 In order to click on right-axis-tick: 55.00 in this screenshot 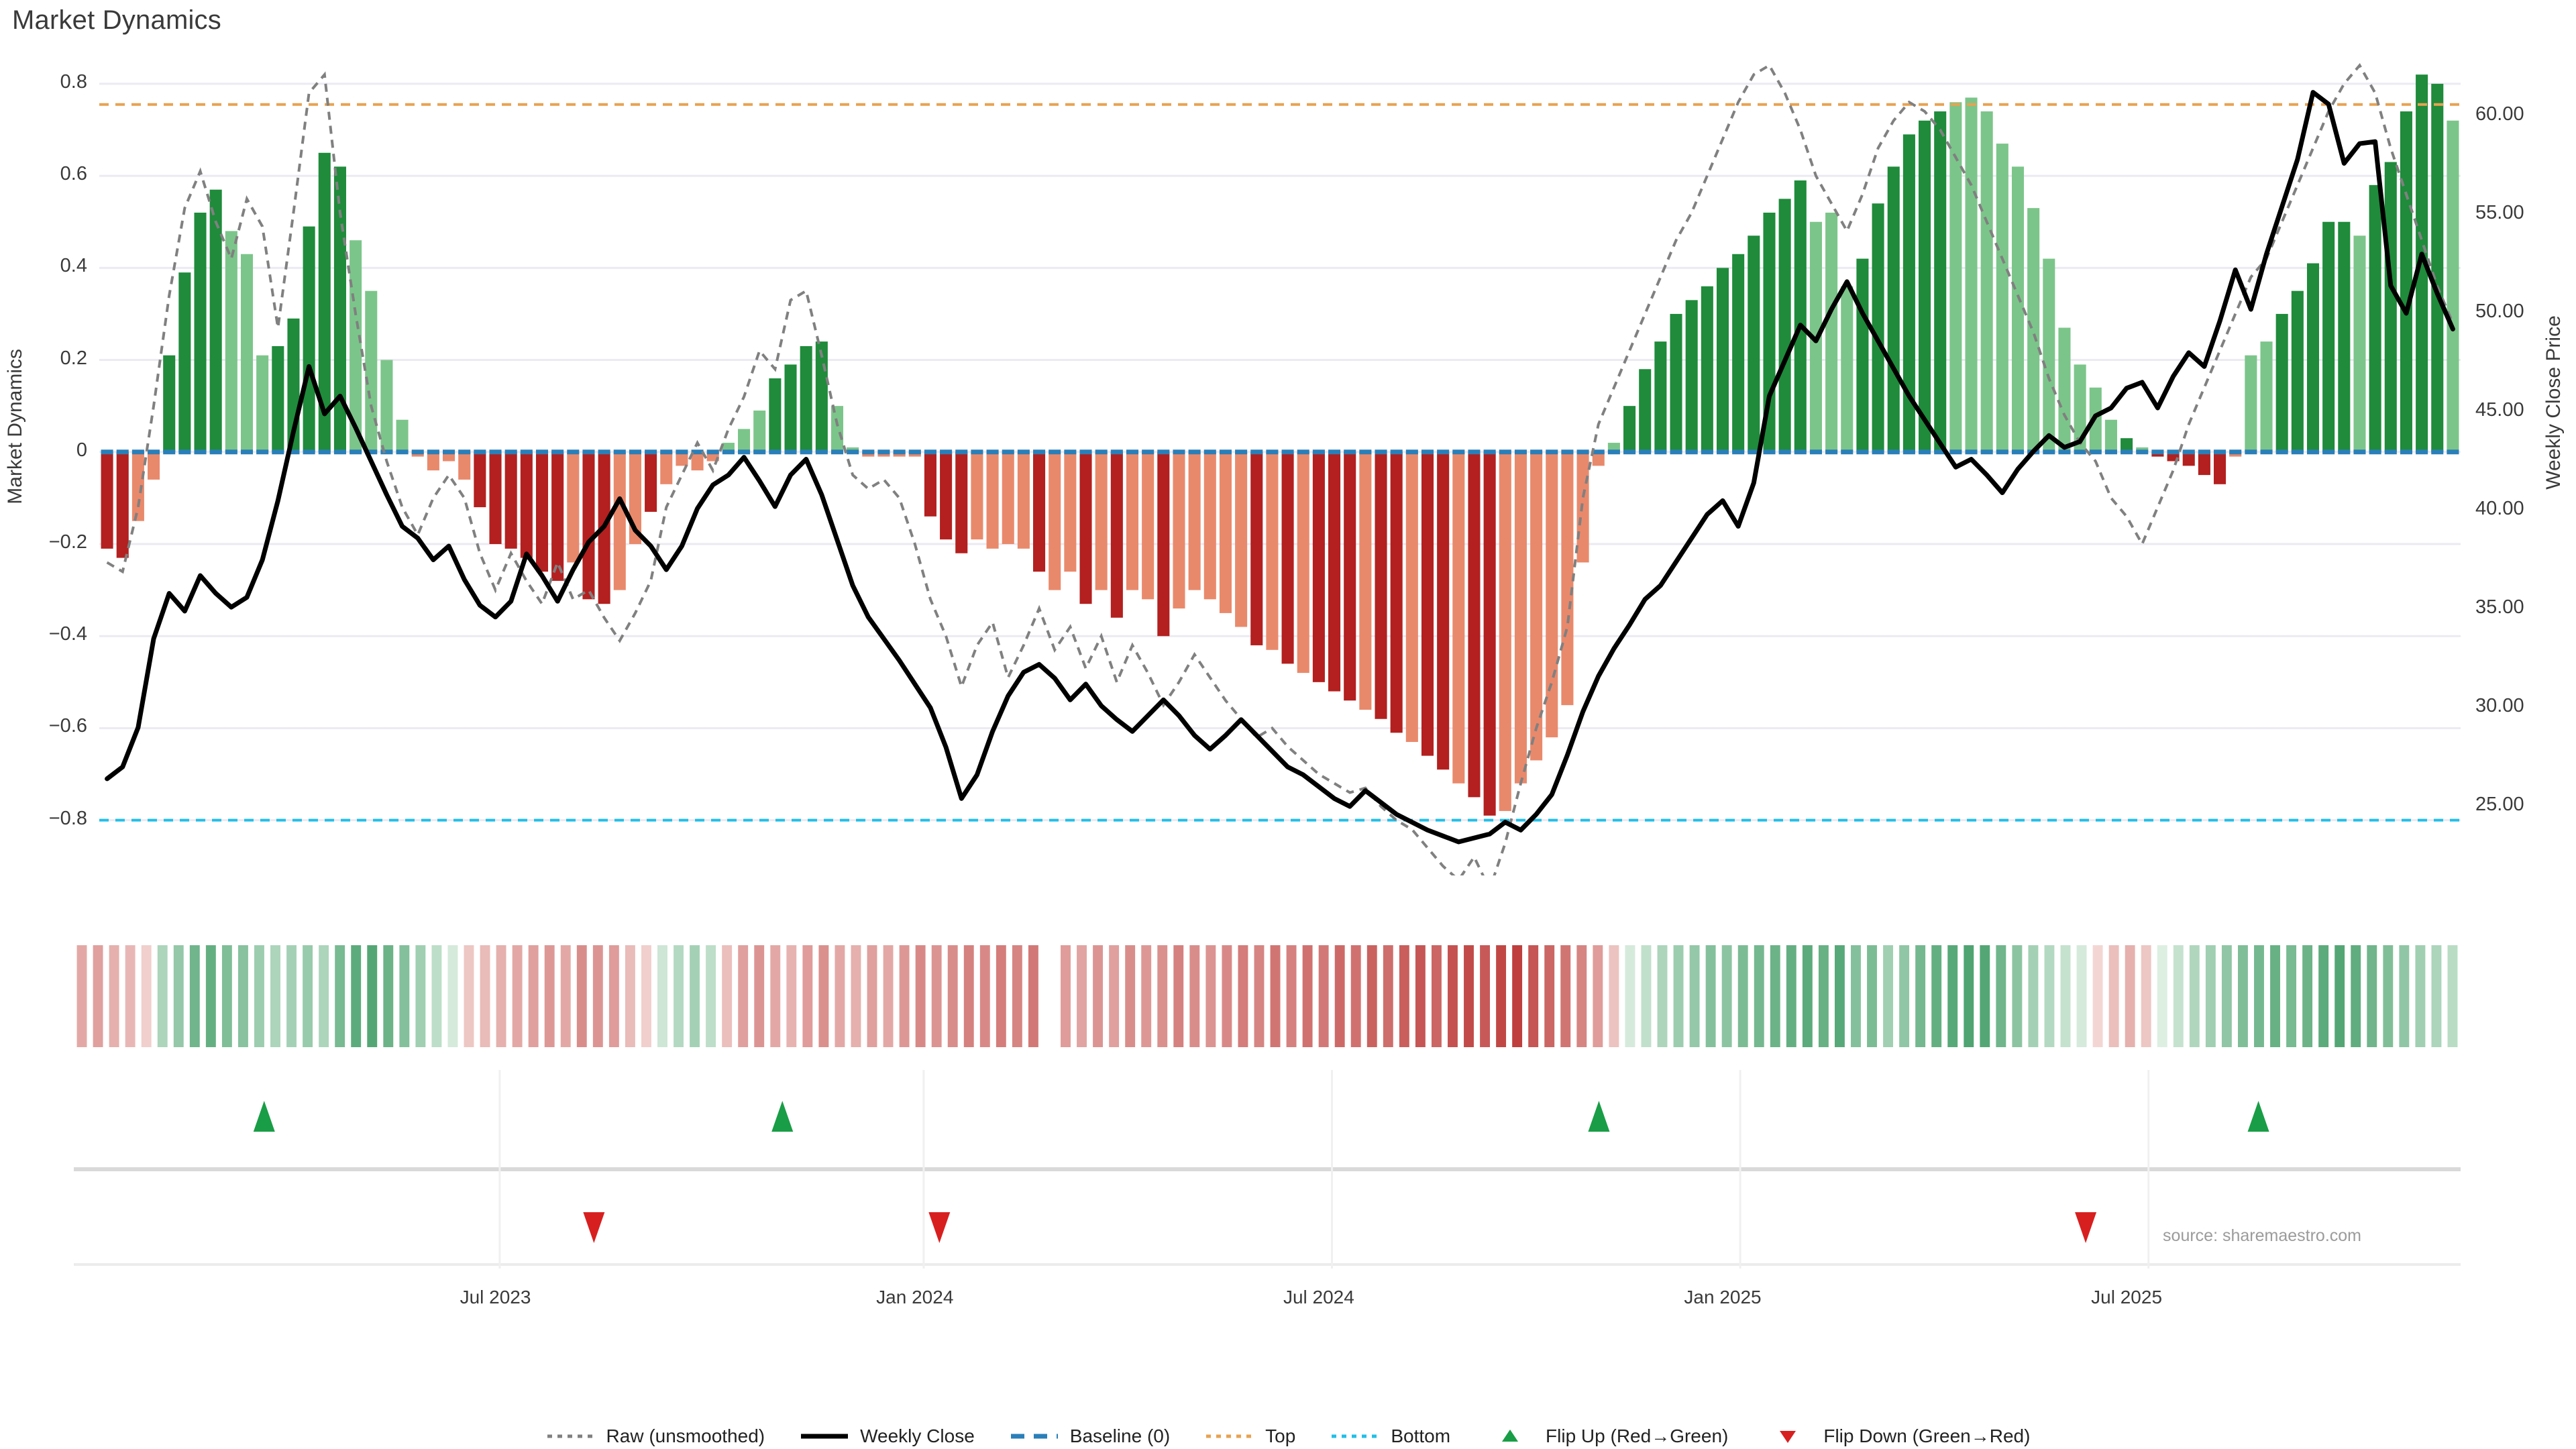, I will do `click(2499, 212)`.